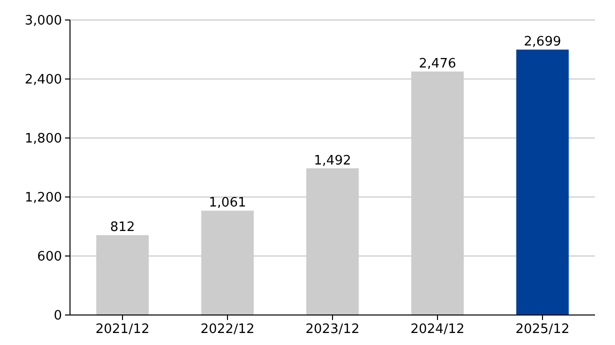 This screenshot has width=615, height=345. What do you see at coordinates (43, 80) in the screenshot?
I see `y-tick-label: 2,400` at bounding box center [43, 80].